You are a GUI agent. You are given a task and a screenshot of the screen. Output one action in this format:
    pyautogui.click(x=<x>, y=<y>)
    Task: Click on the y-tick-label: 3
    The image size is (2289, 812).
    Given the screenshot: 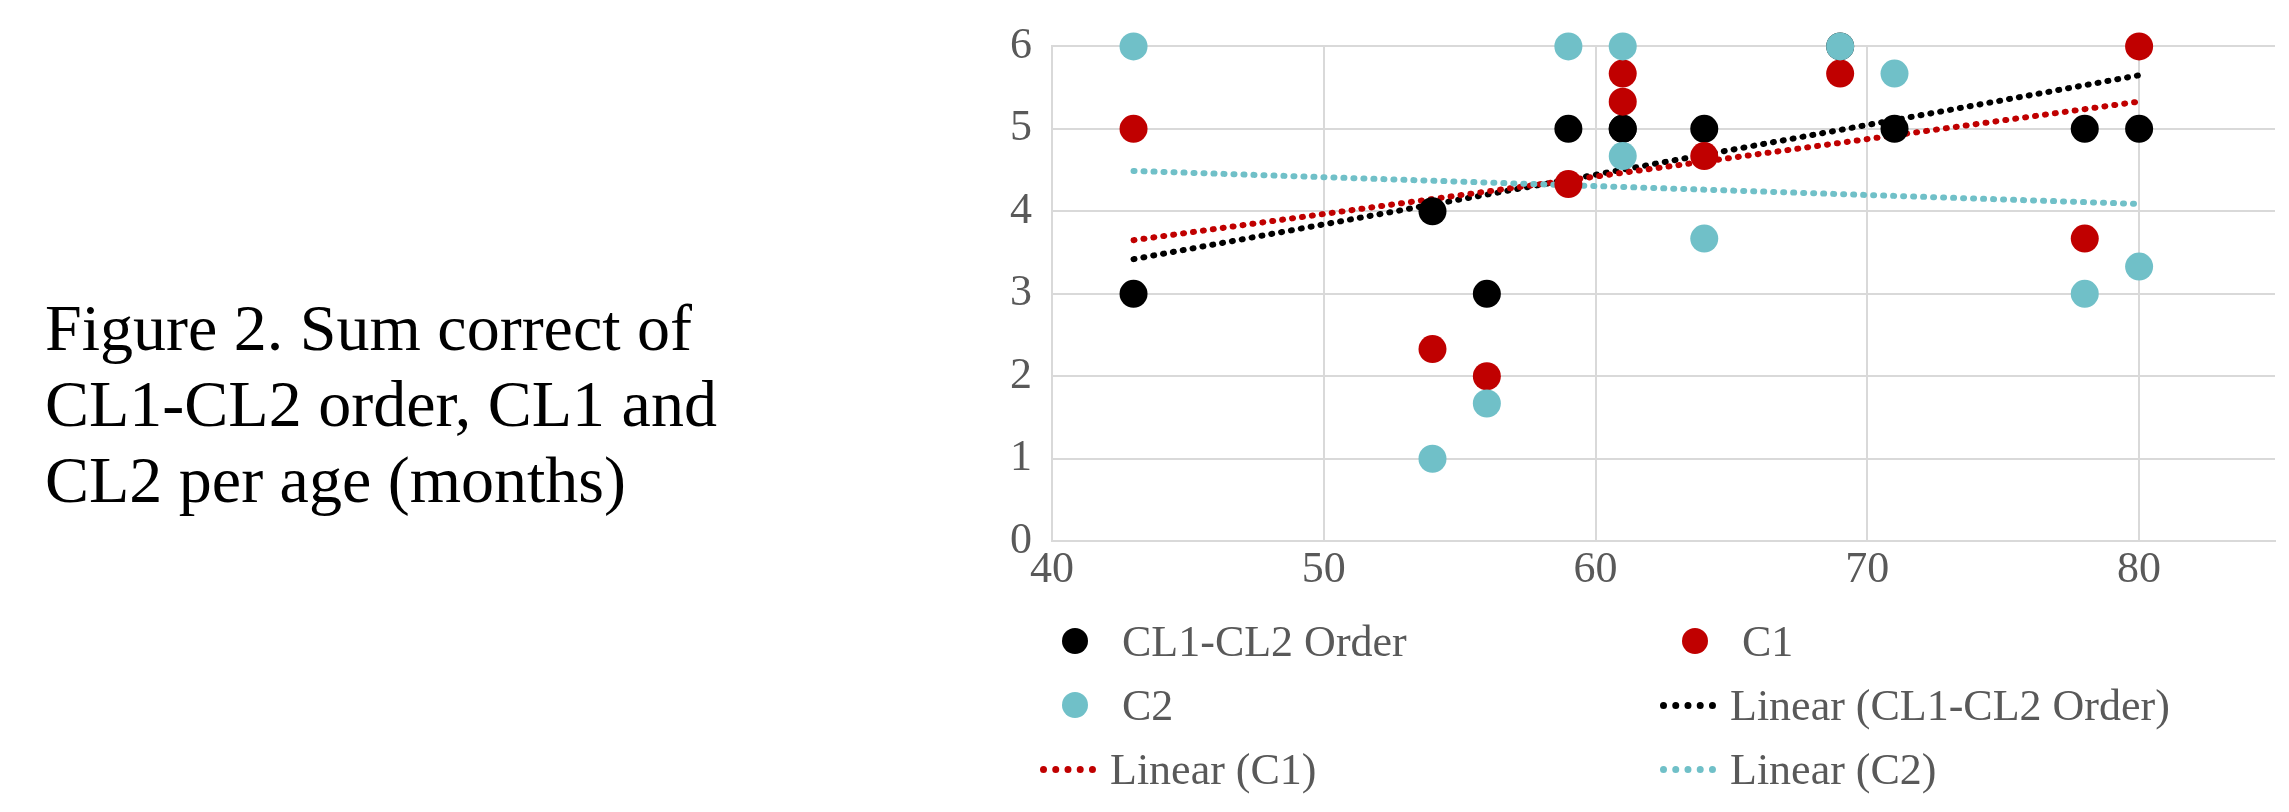 What is the action you would take?
    pyautogui.click(x=1021, y=291)
    